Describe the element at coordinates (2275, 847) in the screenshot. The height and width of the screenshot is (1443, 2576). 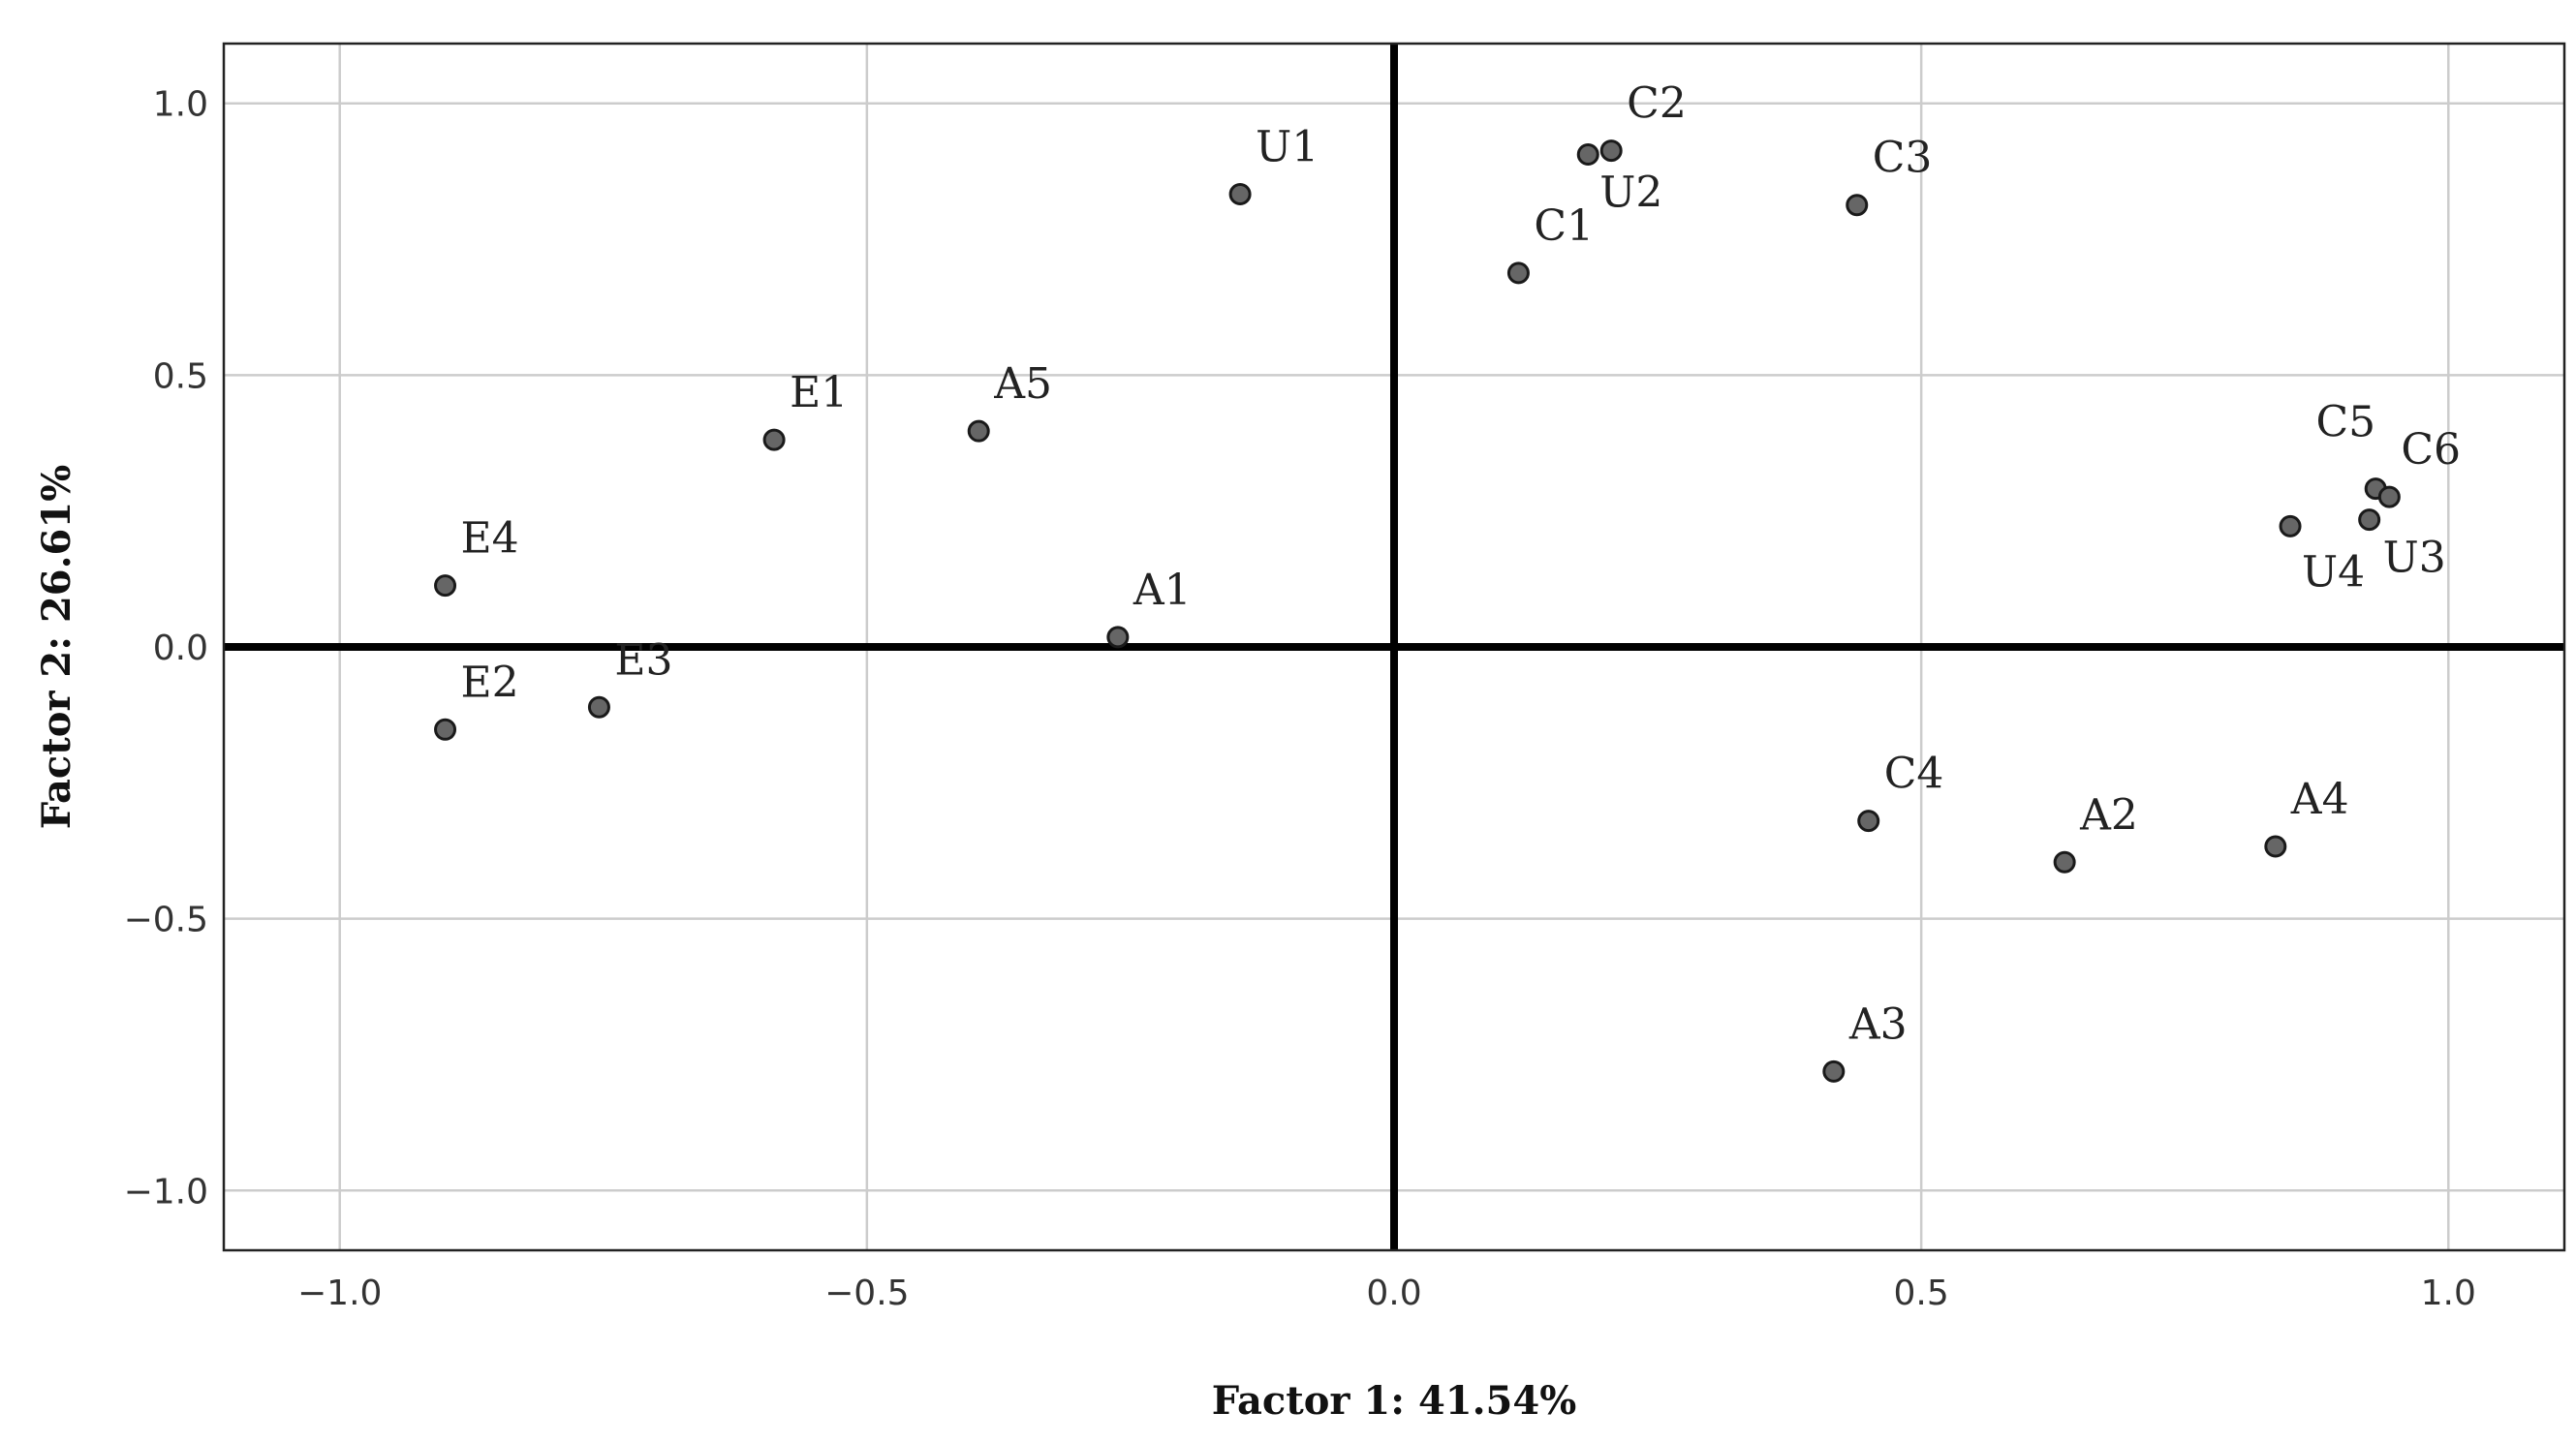
I see `point-a4` at that location.